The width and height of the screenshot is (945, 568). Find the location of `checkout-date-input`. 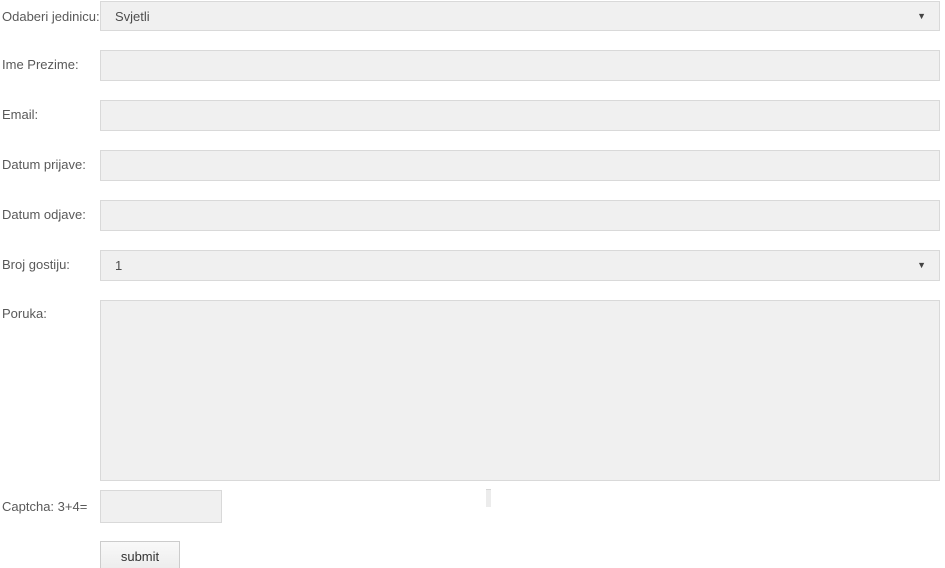

checkout-date-input is located at coordinates (520, 215).